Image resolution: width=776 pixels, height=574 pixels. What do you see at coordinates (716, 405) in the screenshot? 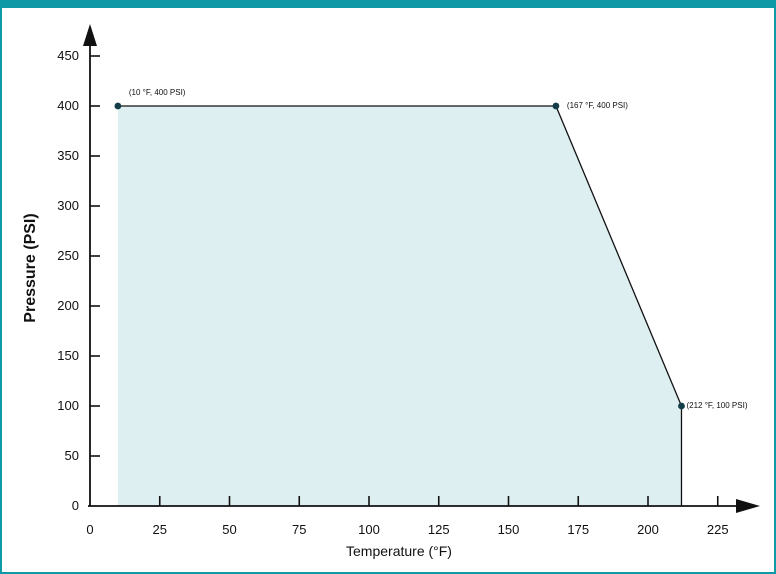
I see `data-point-label-3: (212 °F, 100 PSI)` at bounding box center [716, 405].